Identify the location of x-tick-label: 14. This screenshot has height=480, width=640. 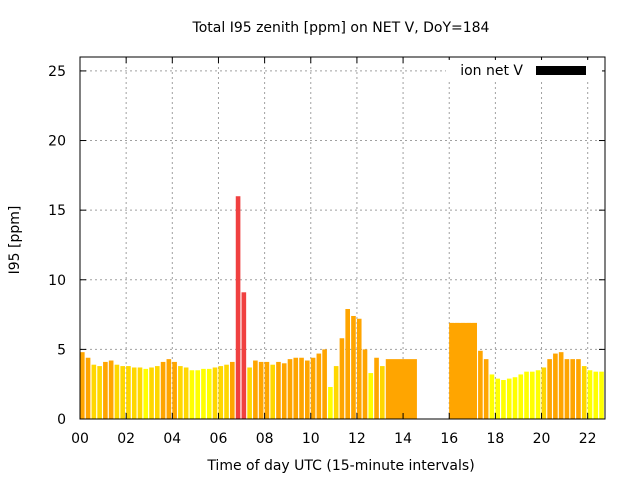
(403, 439).